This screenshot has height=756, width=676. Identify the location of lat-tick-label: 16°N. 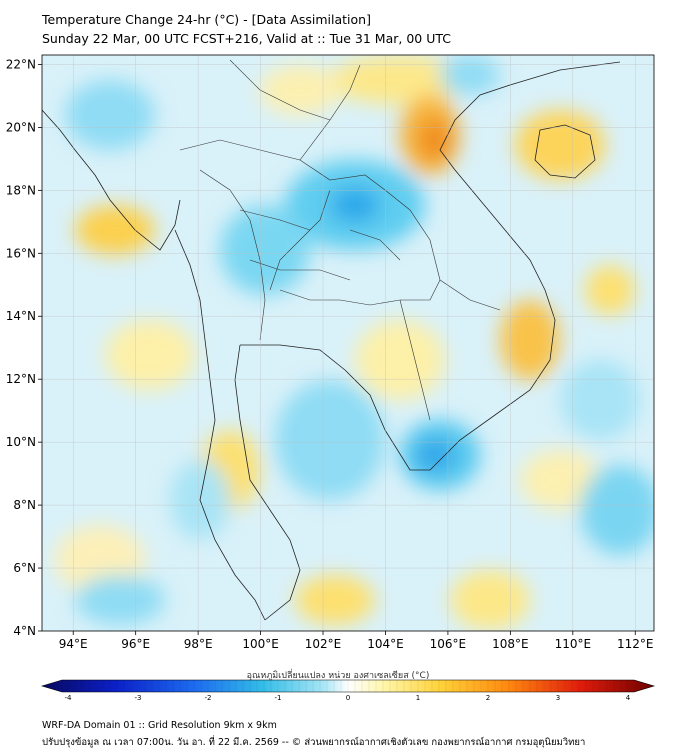
(21, 253).